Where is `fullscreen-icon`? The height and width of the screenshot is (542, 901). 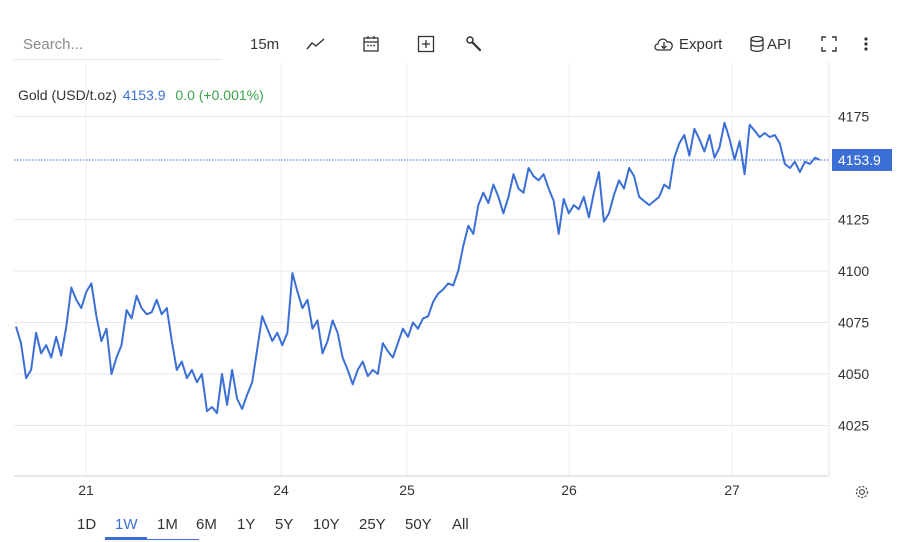 fullscreen-icon is located at coordinates (829, 44).